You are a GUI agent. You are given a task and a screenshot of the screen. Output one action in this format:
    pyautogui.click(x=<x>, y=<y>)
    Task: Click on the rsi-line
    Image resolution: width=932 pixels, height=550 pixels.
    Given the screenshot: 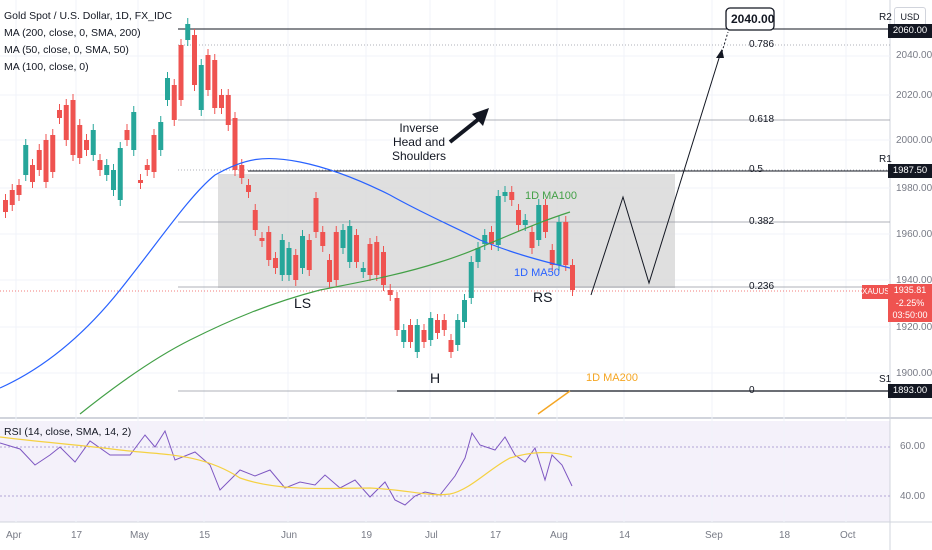 What is the action you would take?
    pyautogui.click(x=286, y=467)
    